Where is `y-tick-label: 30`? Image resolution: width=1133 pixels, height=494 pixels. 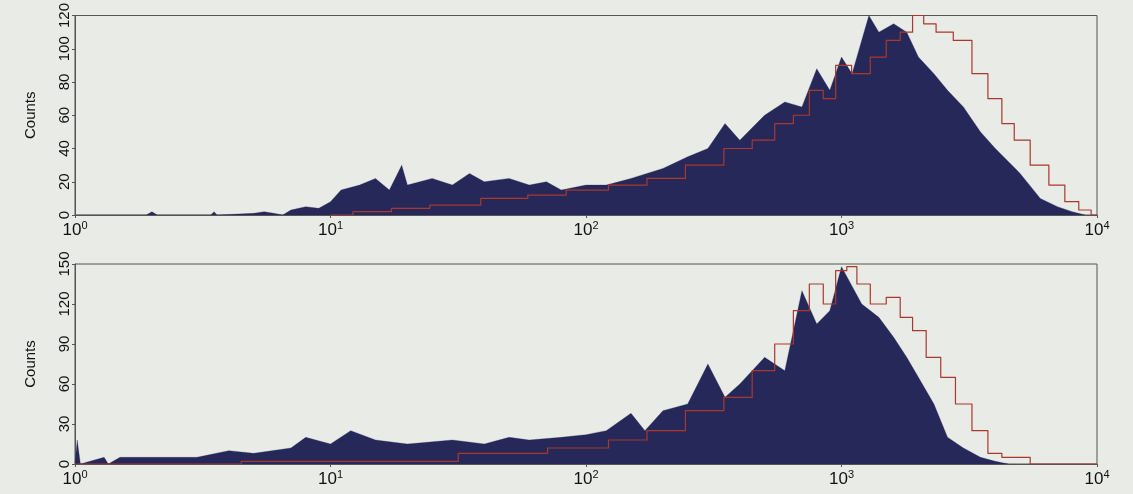 y-tick-label: 30 is located at coordinates (63, 424).